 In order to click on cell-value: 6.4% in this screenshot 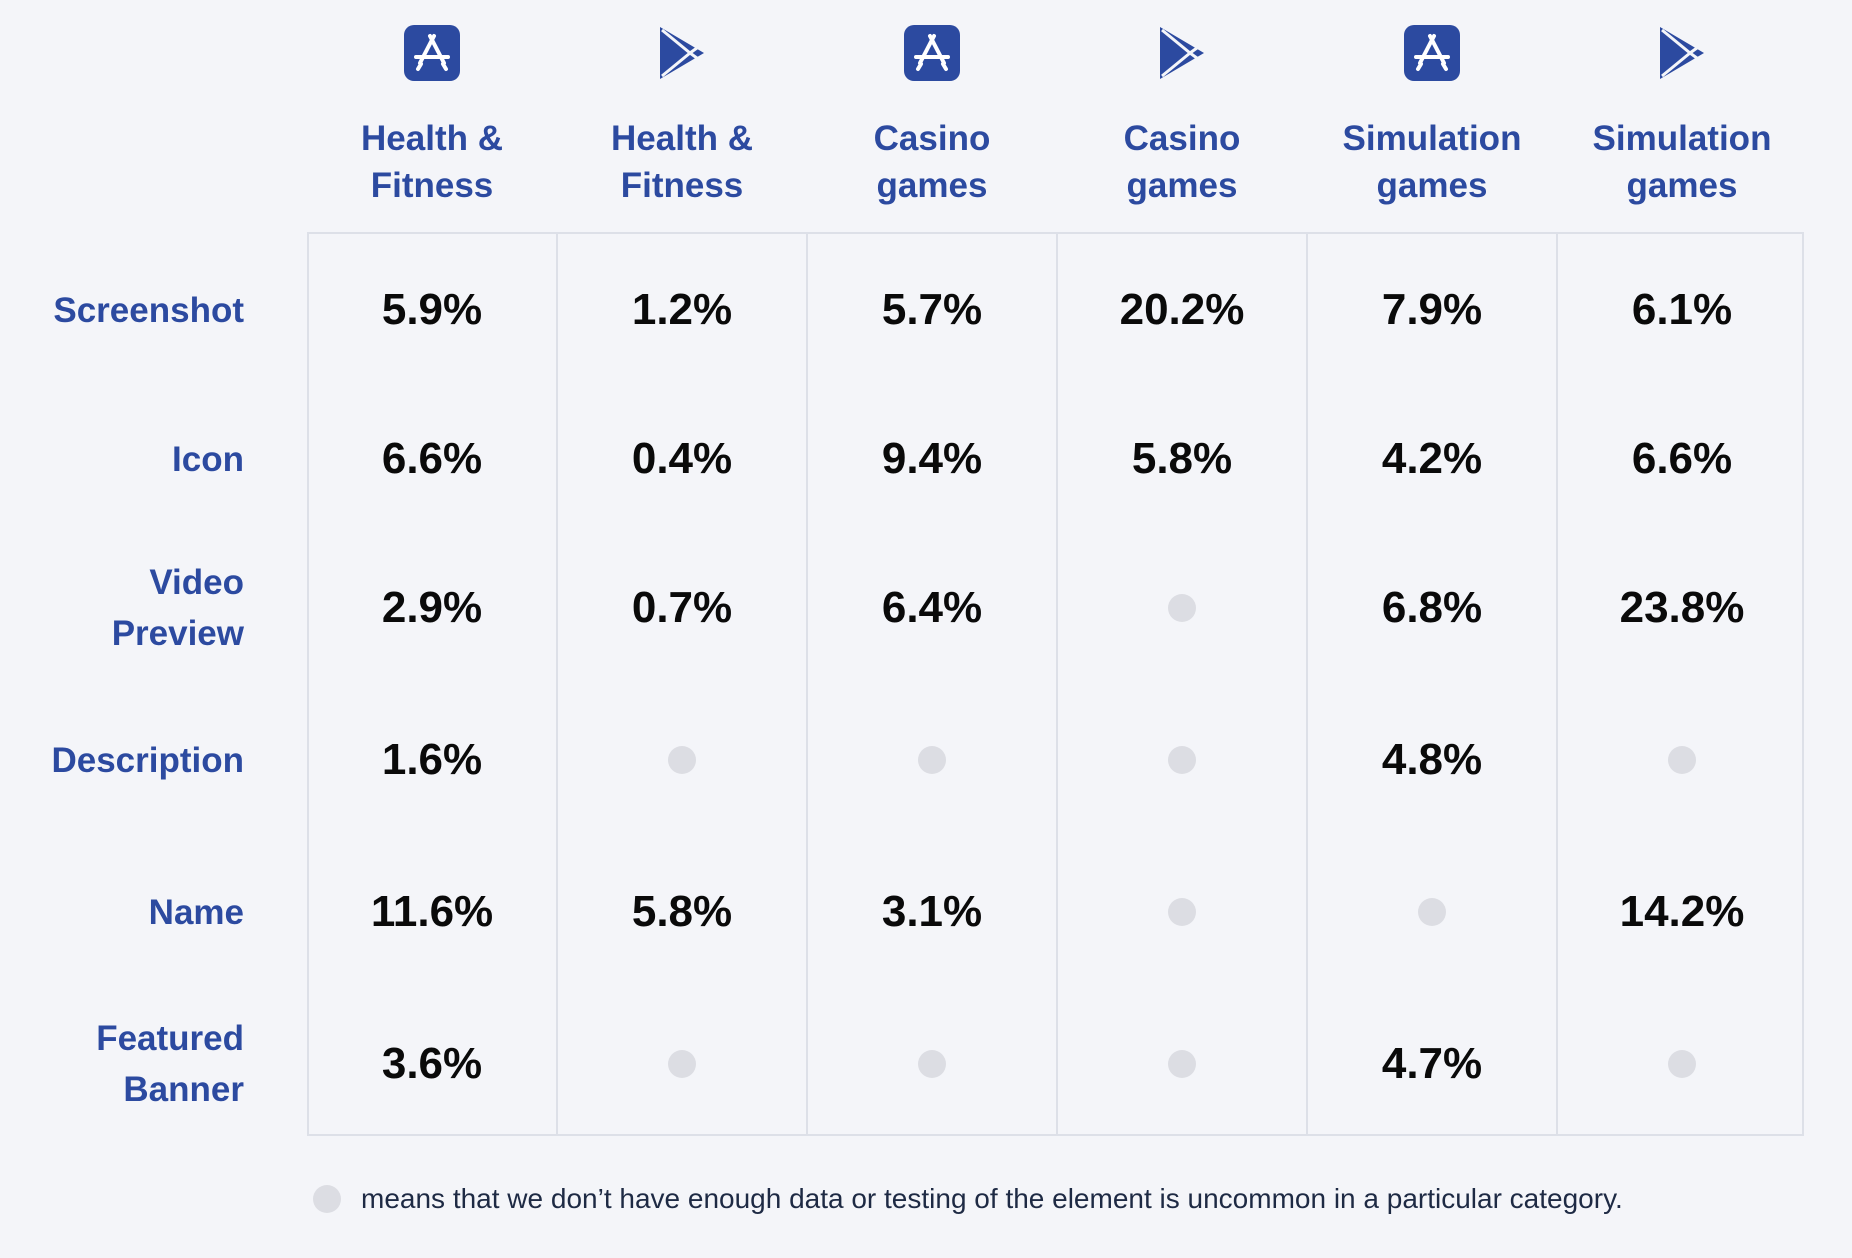, I will do `click(932, 607)`.